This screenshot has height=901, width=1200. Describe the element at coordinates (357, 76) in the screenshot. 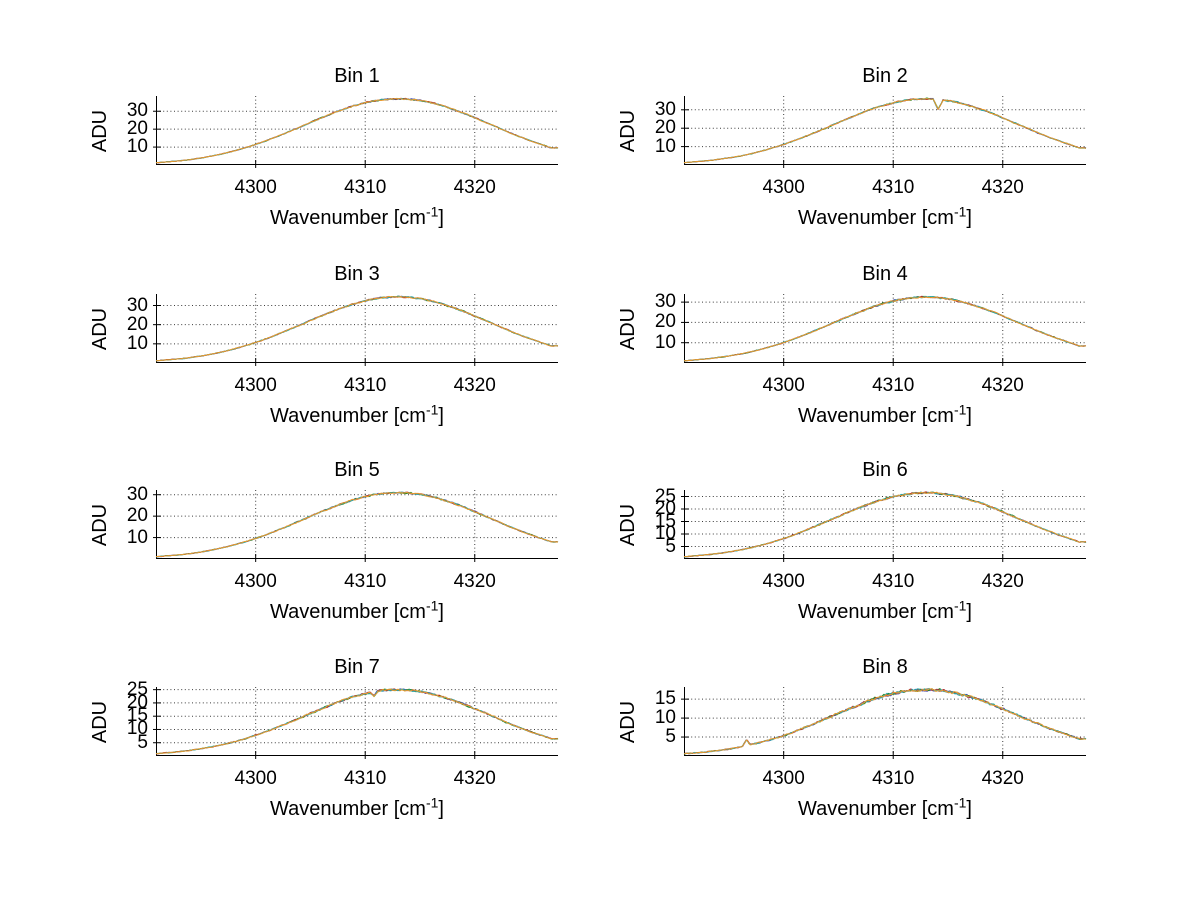

I see `subplot-title: Bin 1` at that location.